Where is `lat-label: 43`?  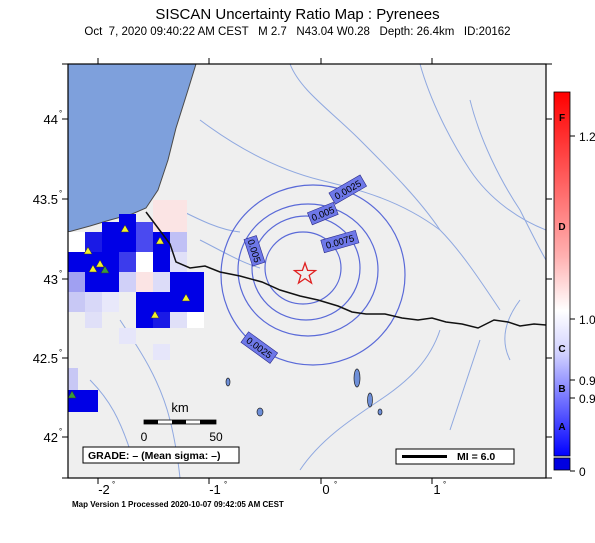
lat-label: 43 is located at coordinates (51, 279).